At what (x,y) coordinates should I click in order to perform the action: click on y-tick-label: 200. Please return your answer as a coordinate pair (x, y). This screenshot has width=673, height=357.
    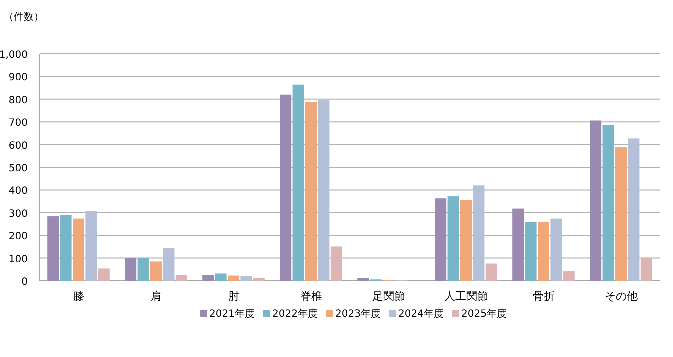
    Looking at the image, I should click on (18, 237).